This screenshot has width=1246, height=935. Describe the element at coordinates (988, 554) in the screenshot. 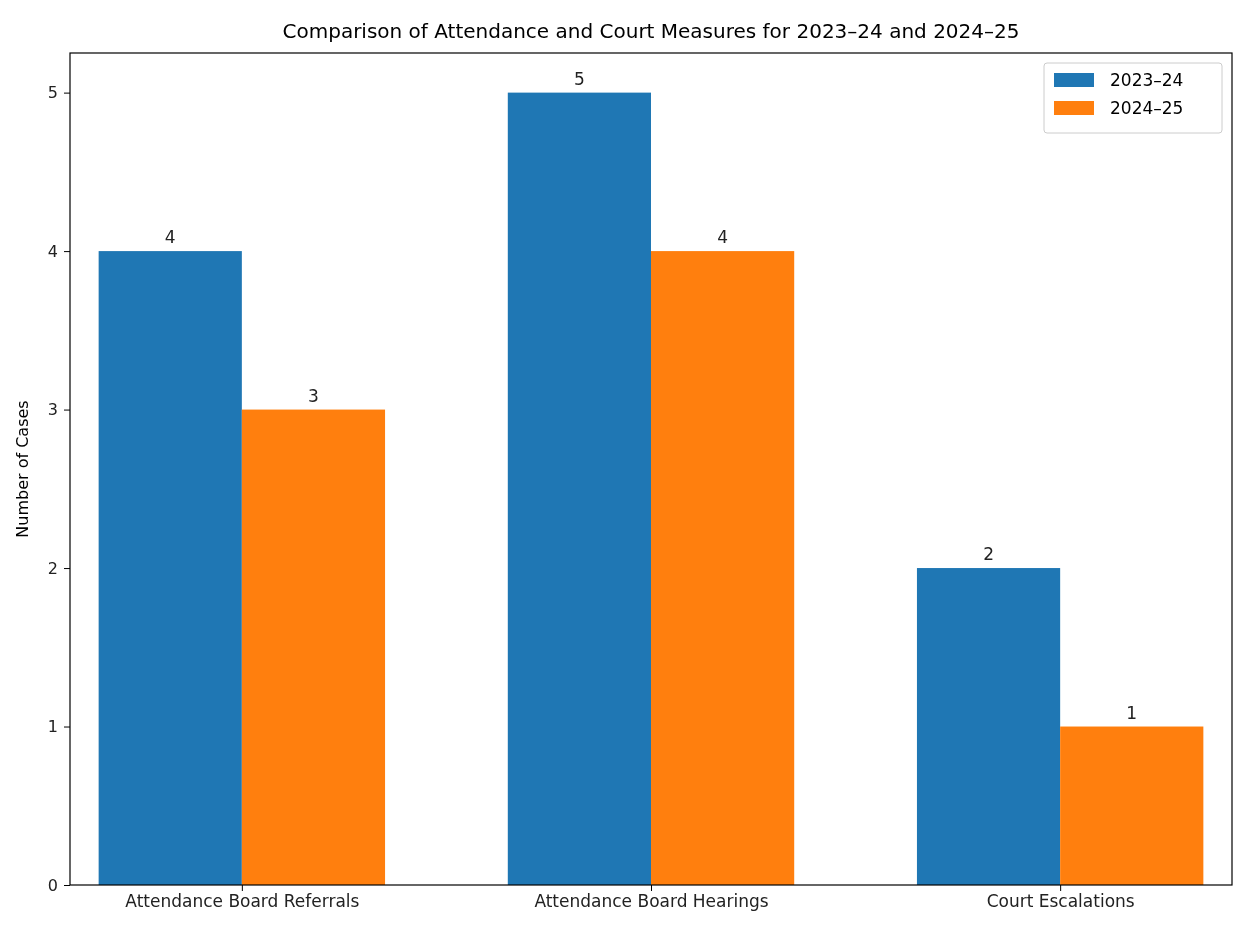

I see `data-label: 2` at that location.